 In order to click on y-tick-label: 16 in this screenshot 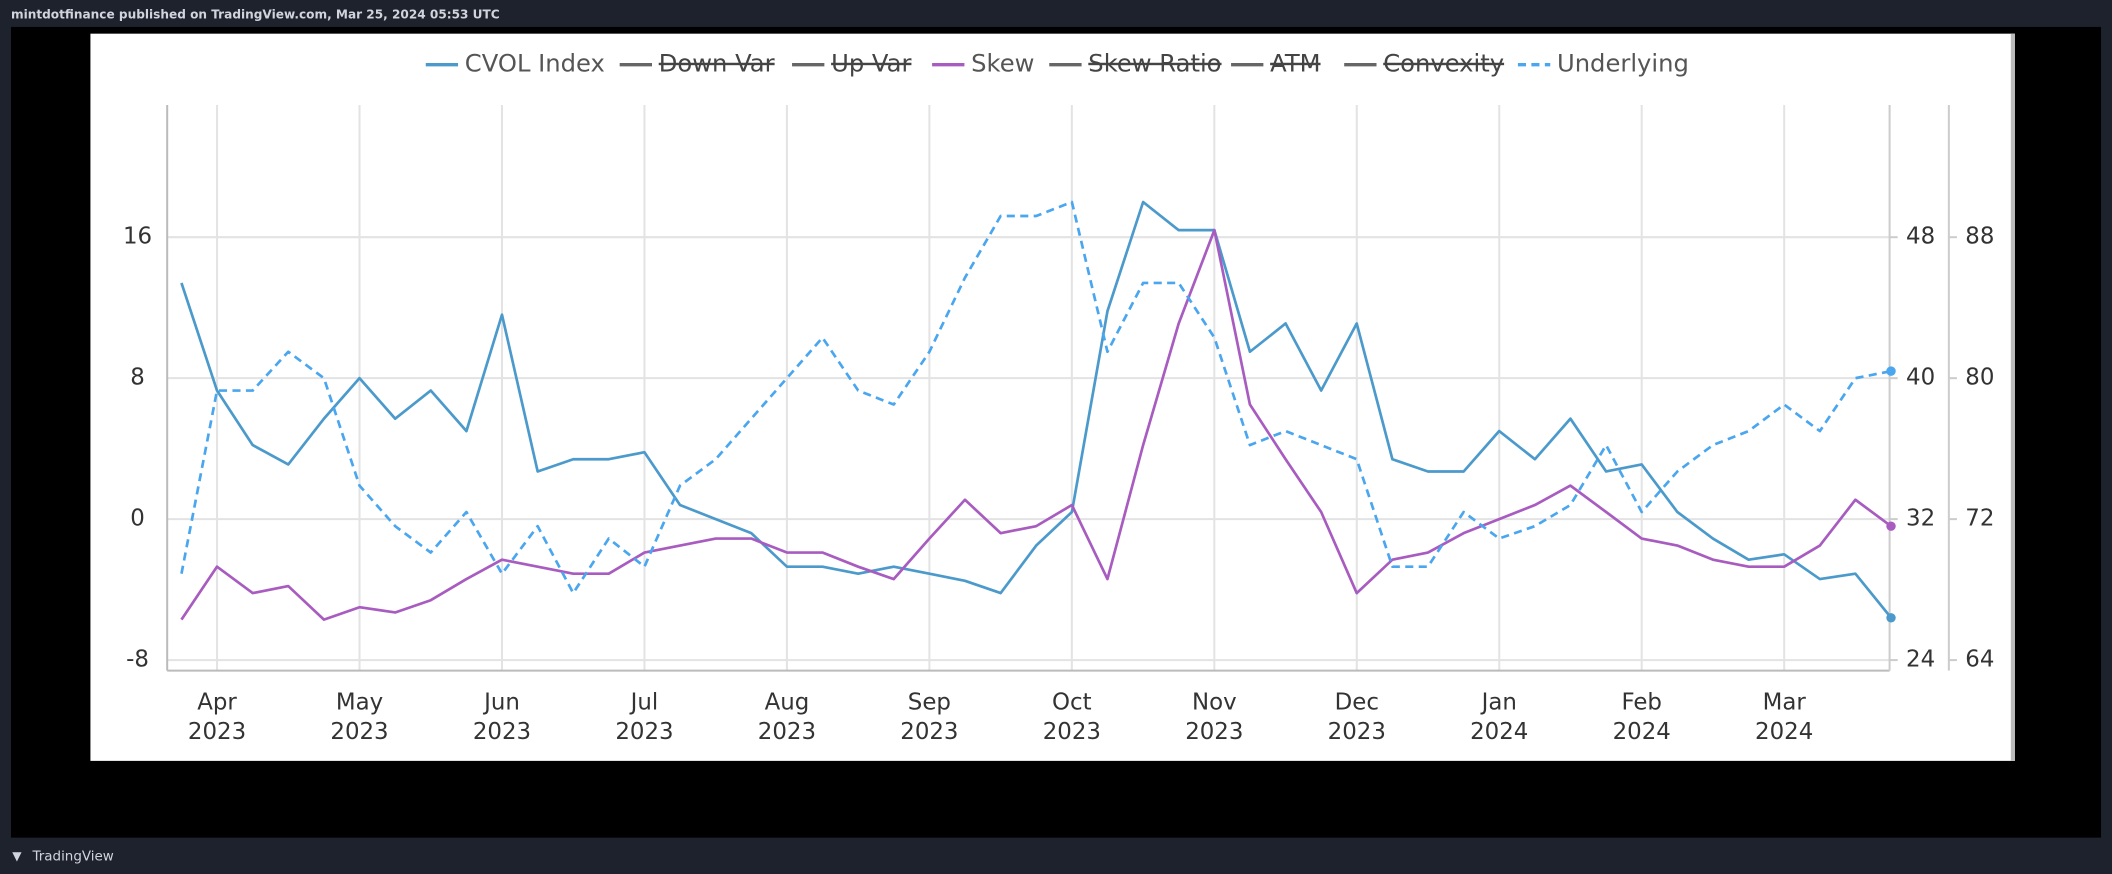, I will do `click(137, 237)`.